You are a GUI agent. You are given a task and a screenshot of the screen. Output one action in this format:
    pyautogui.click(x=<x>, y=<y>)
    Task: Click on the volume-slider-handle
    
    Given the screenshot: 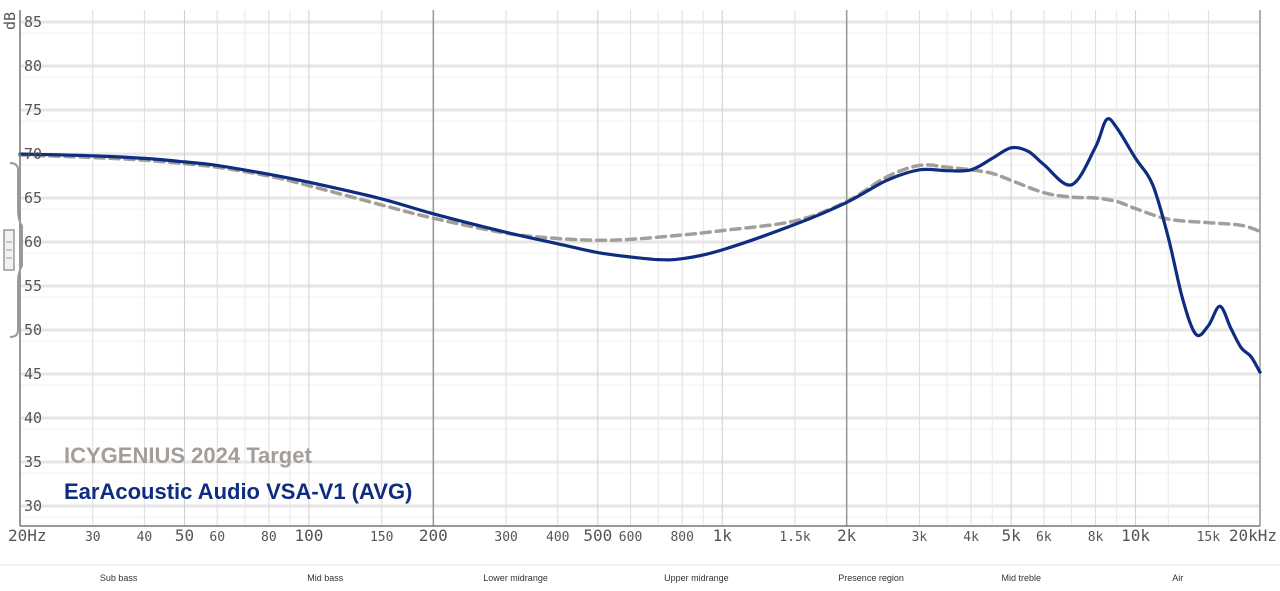 What is the action you would take?
    pyautogui.click(x=13, y=250)
    